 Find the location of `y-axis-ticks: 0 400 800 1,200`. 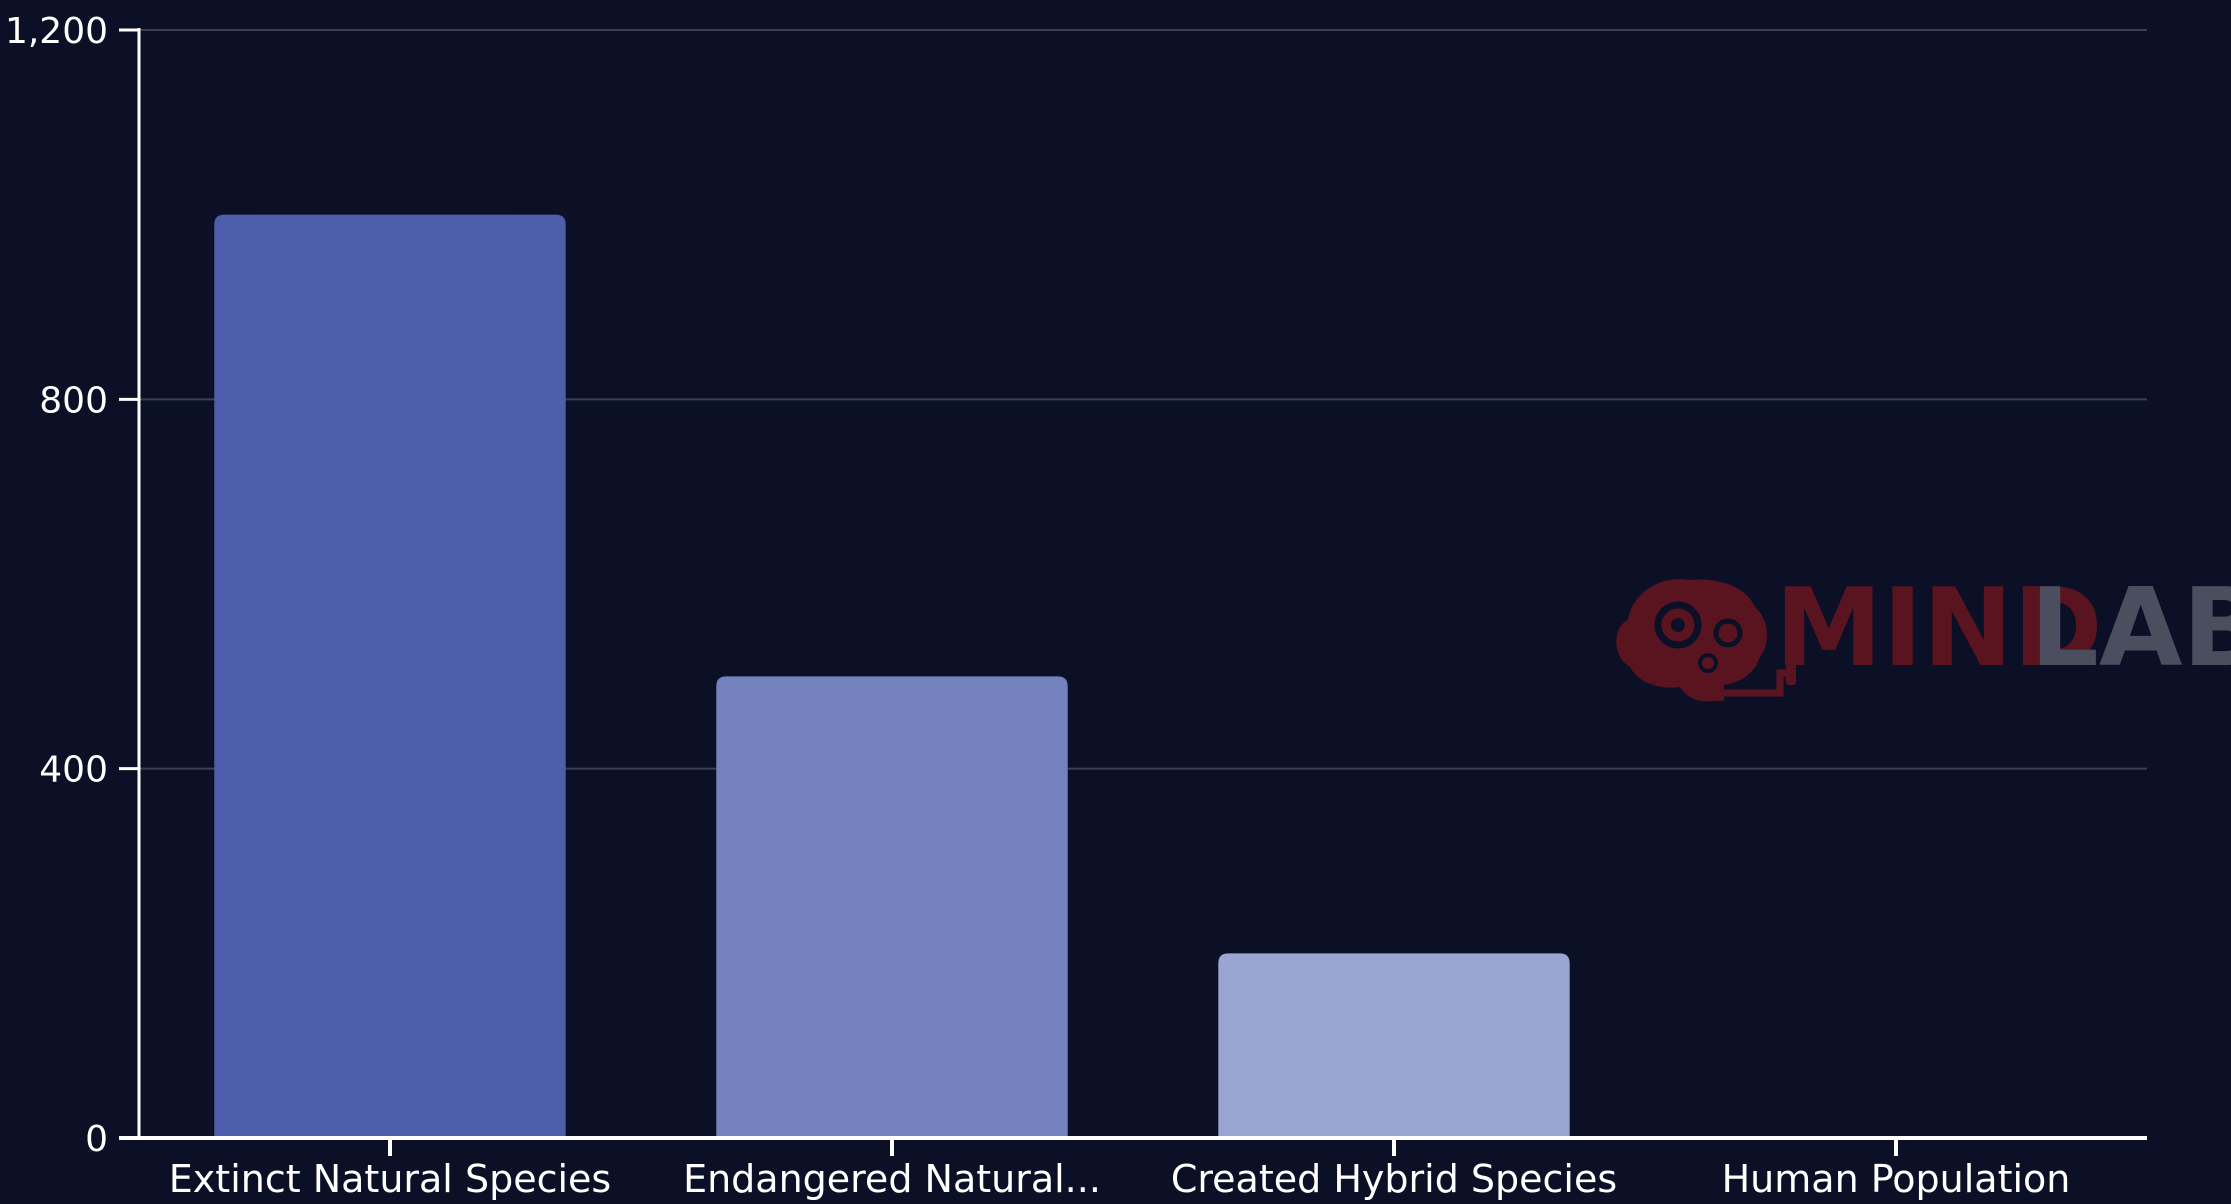

y-axis-ticks: 0 400 800 1,200 is located at coordinates (72, 585).